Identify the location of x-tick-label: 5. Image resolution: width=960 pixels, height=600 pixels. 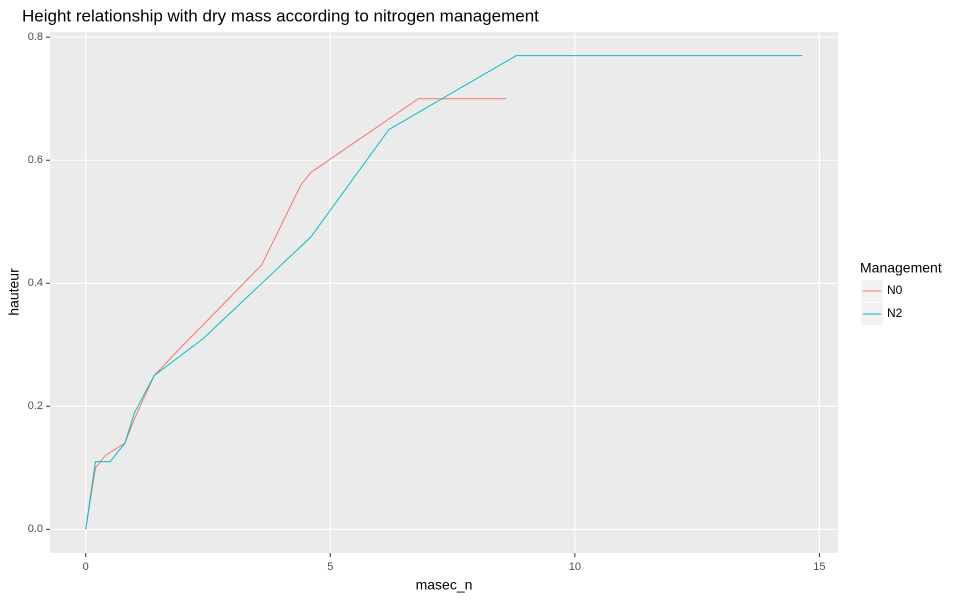
(330, 567).